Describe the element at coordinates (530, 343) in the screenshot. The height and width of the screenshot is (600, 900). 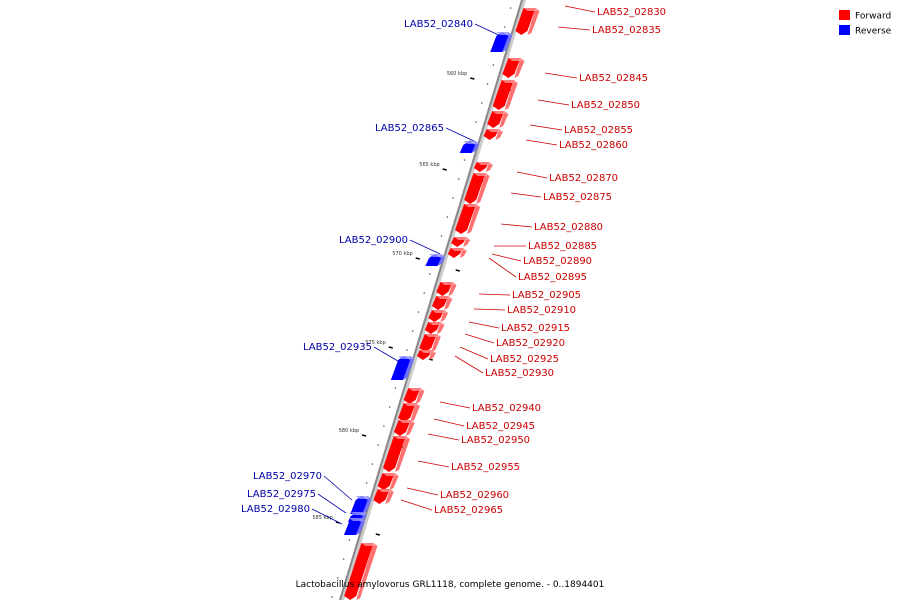
I see `gene-label-LAB52_02920: LAB52_02920` at that location.